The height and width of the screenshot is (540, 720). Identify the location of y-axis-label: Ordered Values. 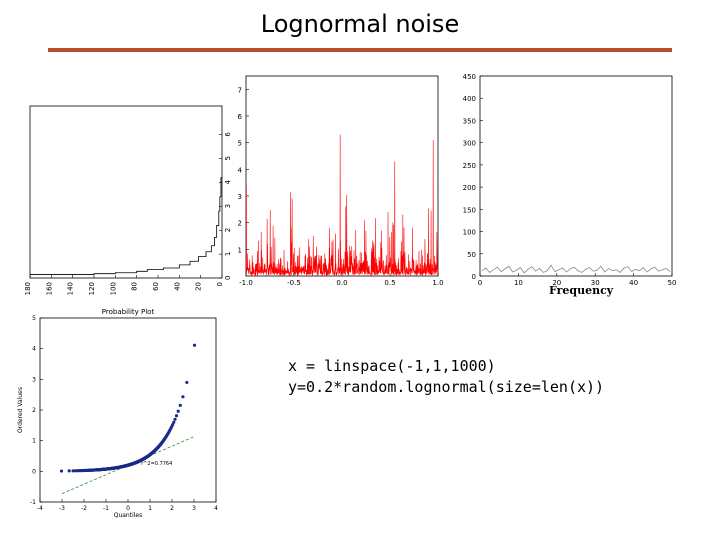
(20, 410).